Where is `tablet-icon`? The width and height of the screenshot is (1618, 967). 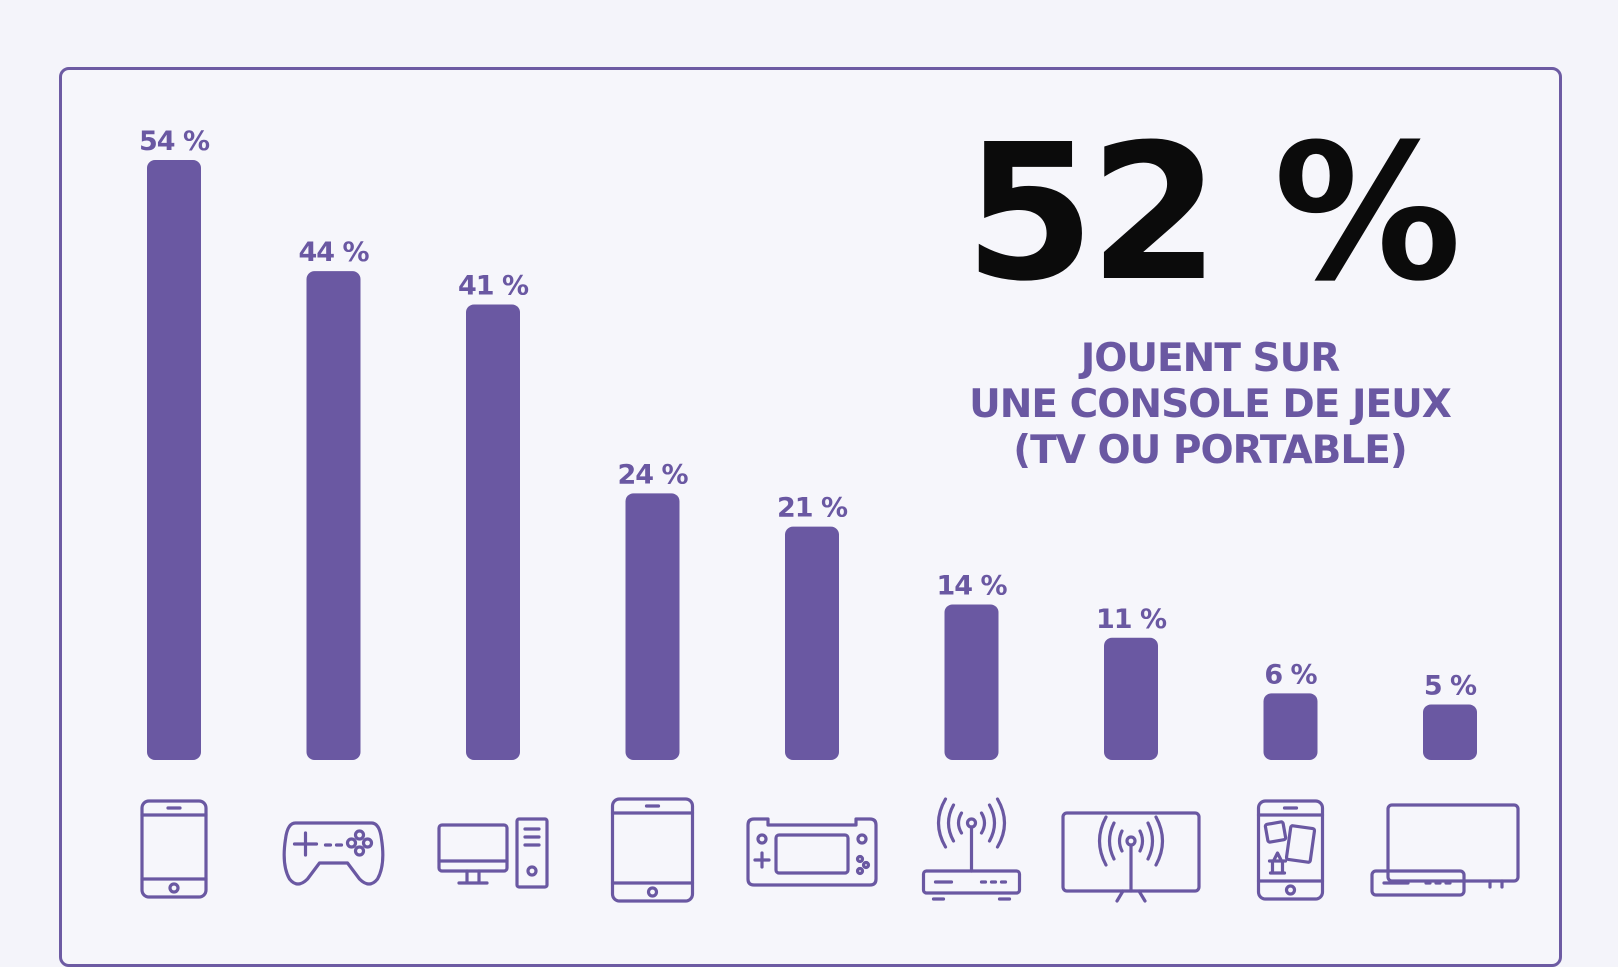 tablet-icon is located at coordinates (652, 850).